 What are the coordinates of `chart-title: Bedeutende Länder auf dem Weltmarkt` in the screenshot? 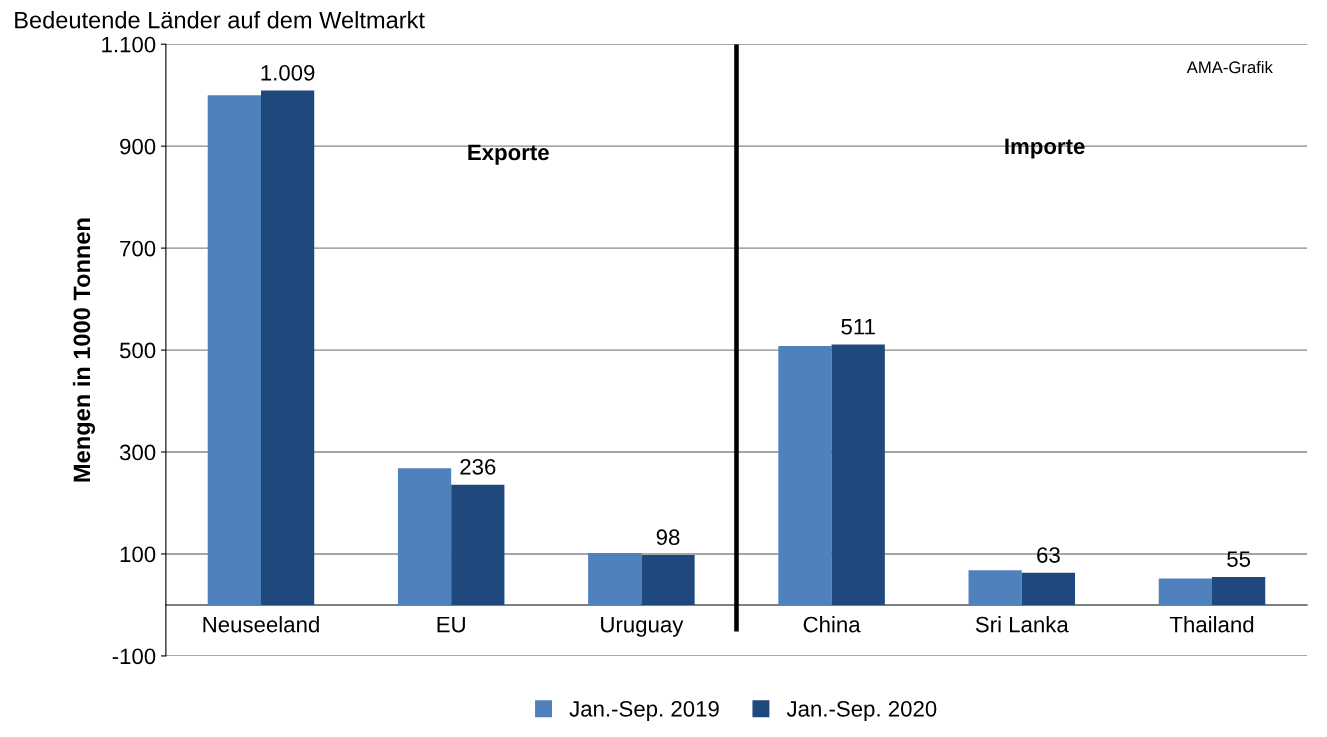 It's located at (220, 20).